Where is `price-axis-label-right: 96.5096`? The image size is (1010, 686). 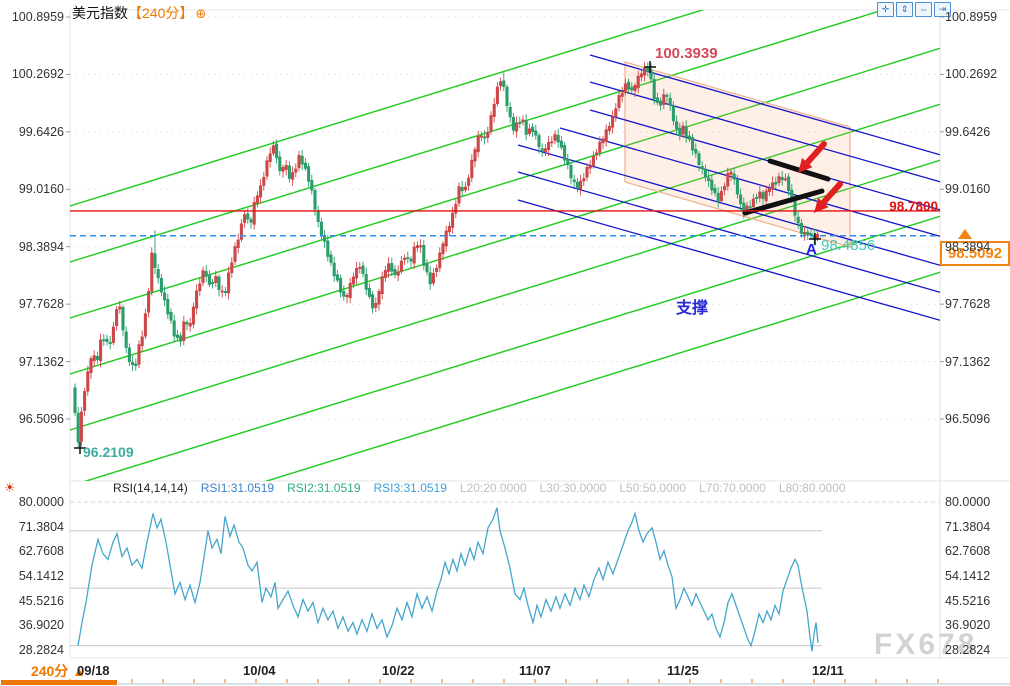
price-axis-label-right: 96.5096 is located at coordinates (968, 419).